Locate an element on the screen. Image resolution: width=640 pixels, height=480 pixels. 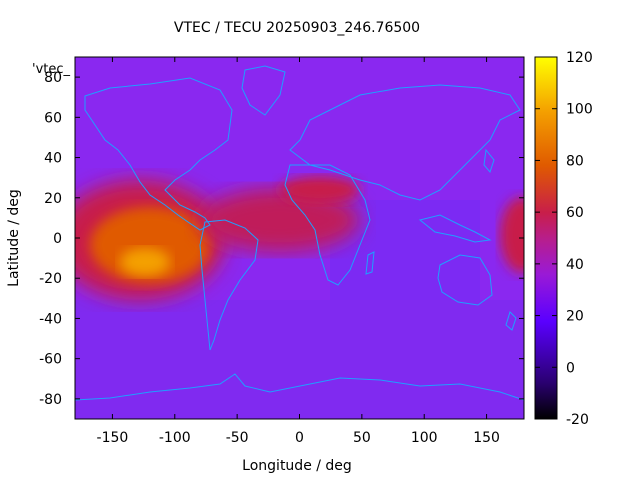
x-tick-label: 0 is located at coordinates (299, 438).